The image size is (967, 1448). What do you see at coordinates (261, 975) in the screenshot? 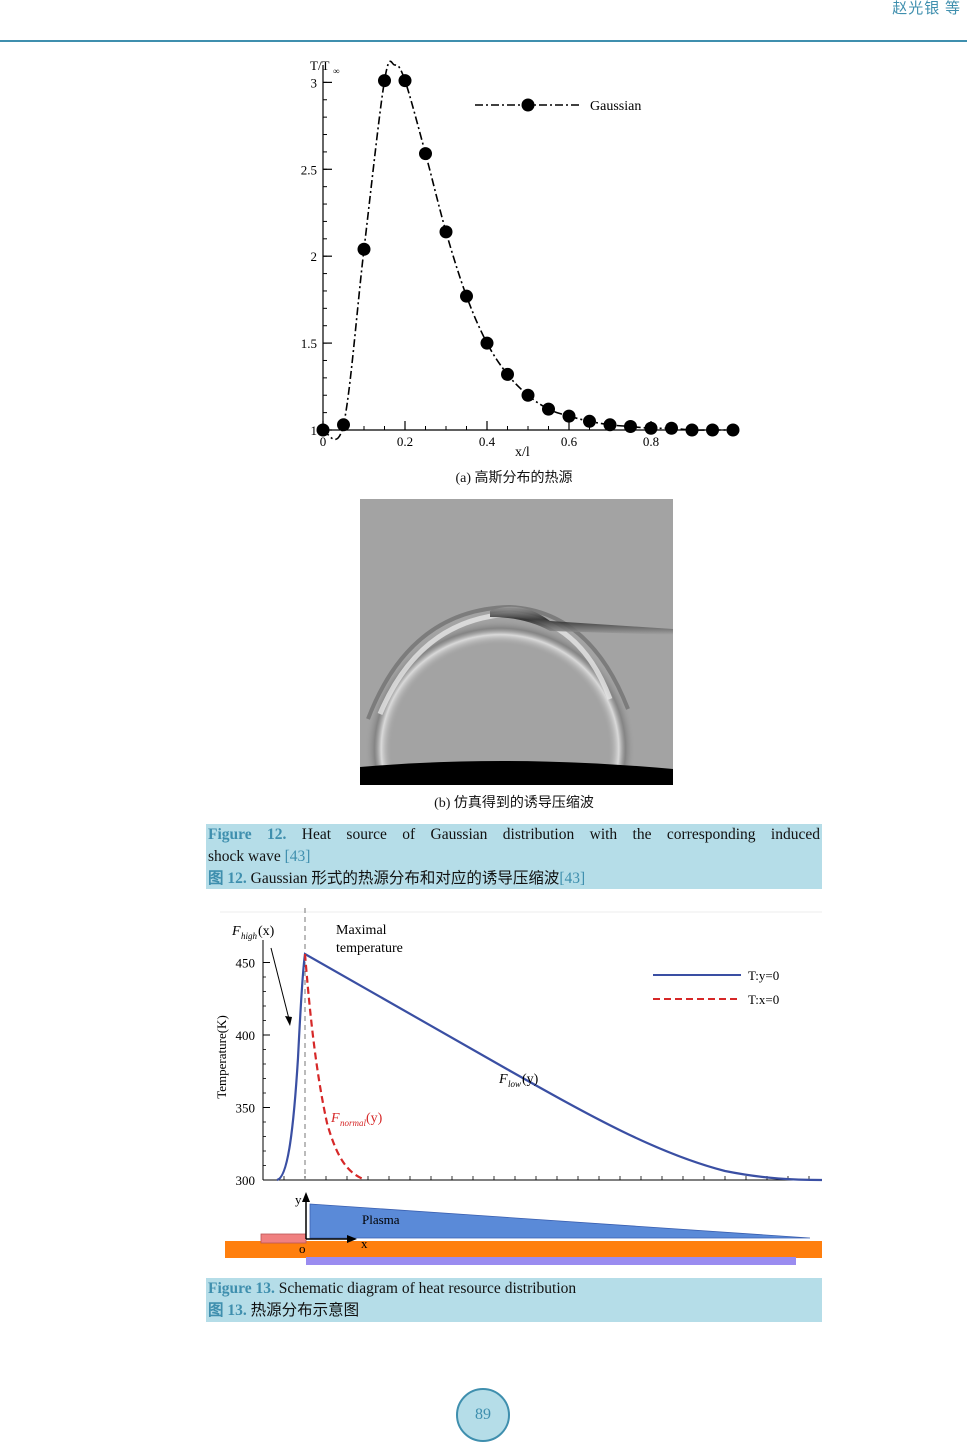
I see `fhigh-annotation: F high (x)` at bounding box center [261, 975].